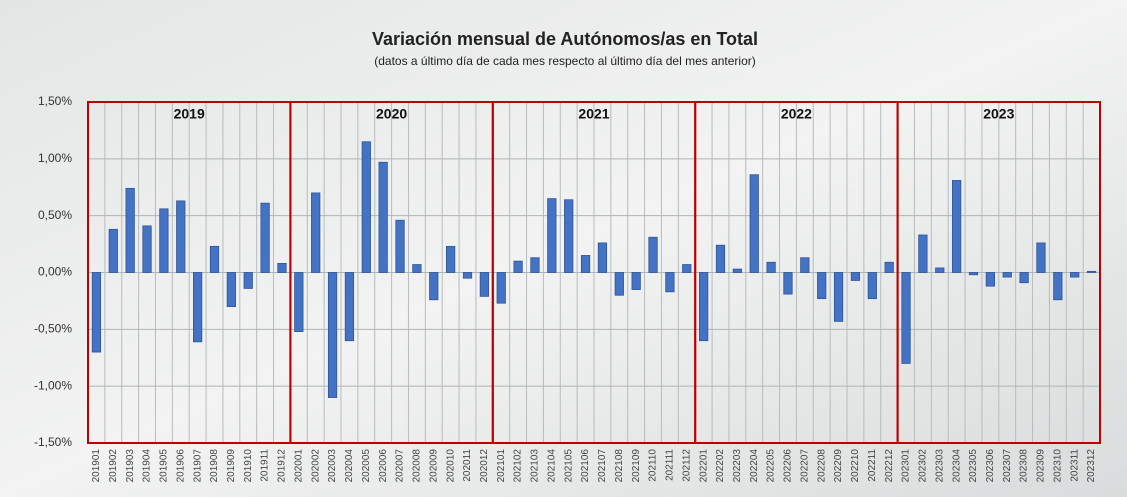  Describe the element at coordinates (53, 329) in the screenshot. I see `y-tick-label: -0,50%` at that location.